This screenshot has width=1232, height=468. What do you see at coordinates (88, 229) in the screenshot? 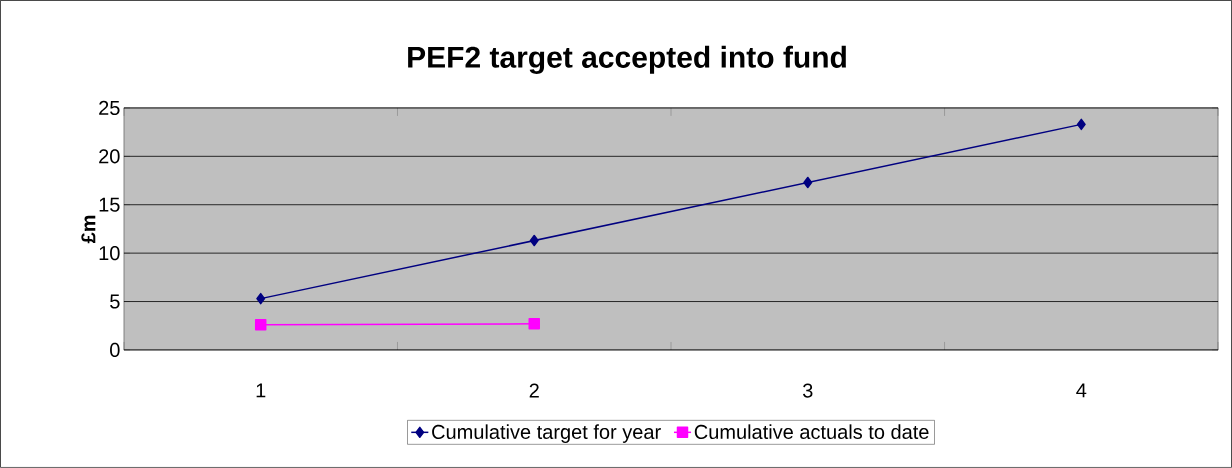
I see `y-axis-title: £m` at bounding box center [88, 229].